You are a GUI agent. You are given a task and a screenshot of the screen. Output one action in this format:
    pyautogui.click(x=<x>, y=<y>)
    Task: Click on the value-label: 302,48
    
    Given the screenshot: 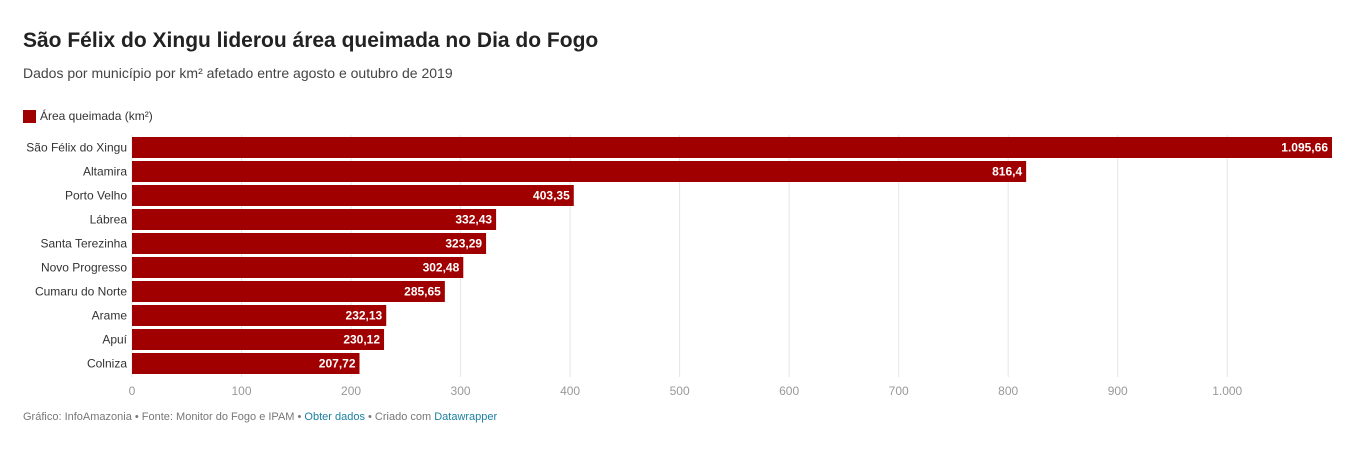 What is the action you would take?
    pyautogui.click(x=441, y=268)
    